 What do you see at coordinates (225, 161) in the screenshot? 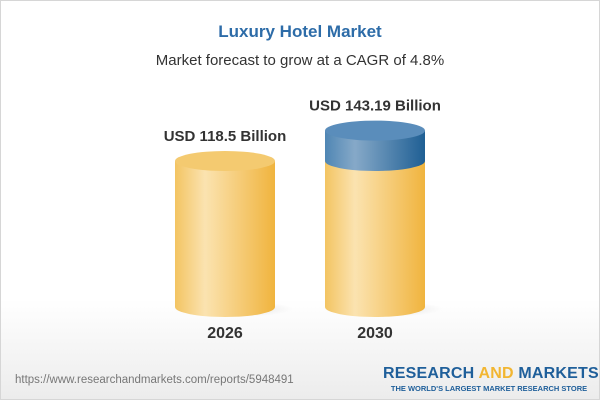
I see `bar-2026-top` at bounding box center [225, 161].